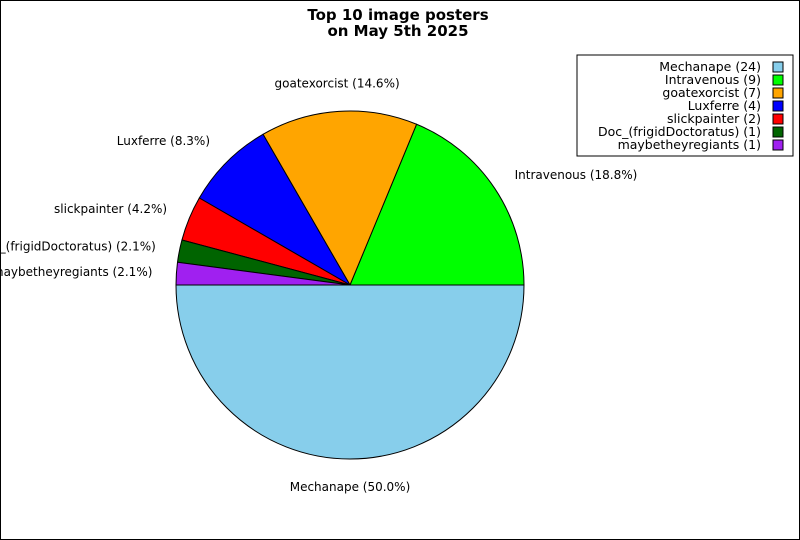 The image size is (800, 540). Describe the element at coordinates (711, 92) in the screenshot. I see `legend-label-goatexorcist: goatexorcist (7)` at that location.